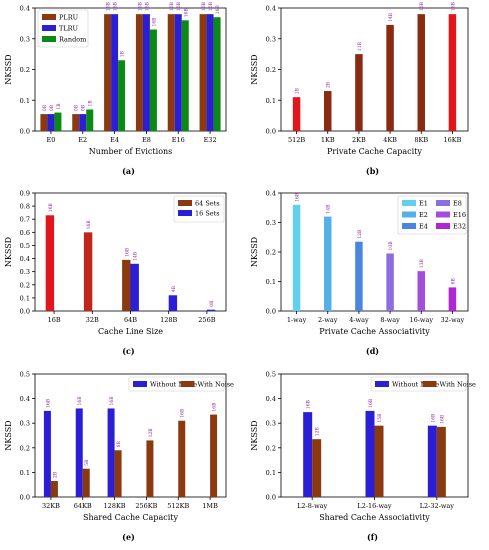 Image resolution: width=489 pixels, height=550 pixels. Describe the element at coordinates (128, 537) in the screenshot. I see `panel-caption: (e)` at that location.